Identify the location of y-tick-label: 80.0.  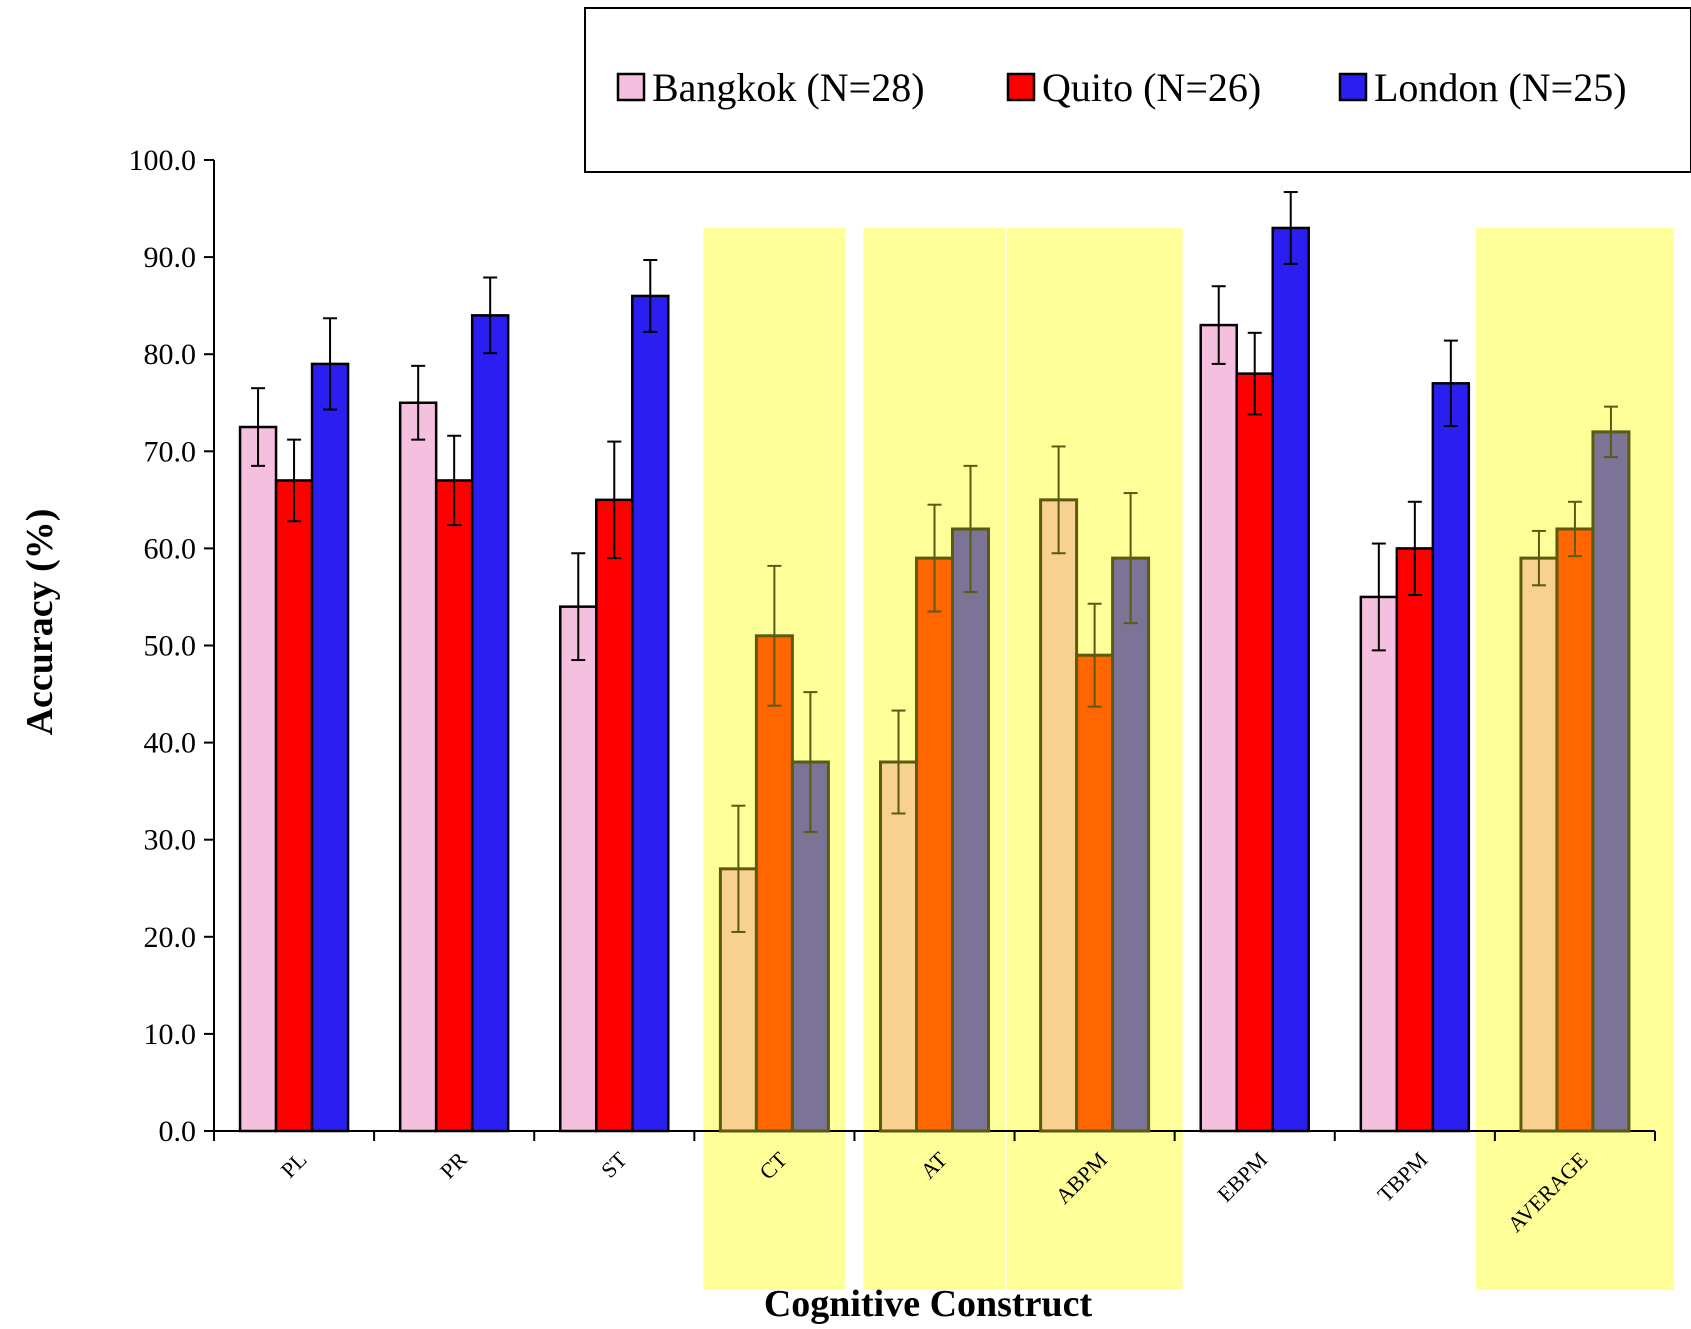
(170, 354).